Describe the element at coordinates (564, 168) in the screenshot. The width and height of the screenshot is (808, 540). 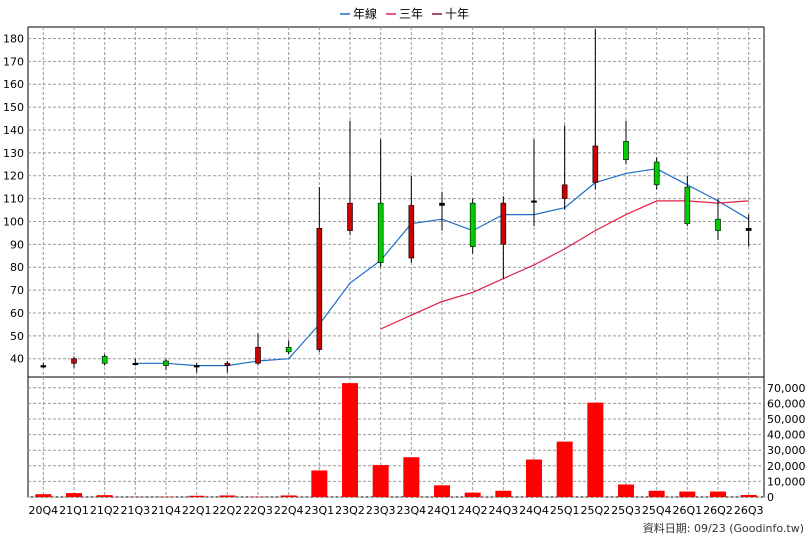
I see `candle-25Q1` at that location.